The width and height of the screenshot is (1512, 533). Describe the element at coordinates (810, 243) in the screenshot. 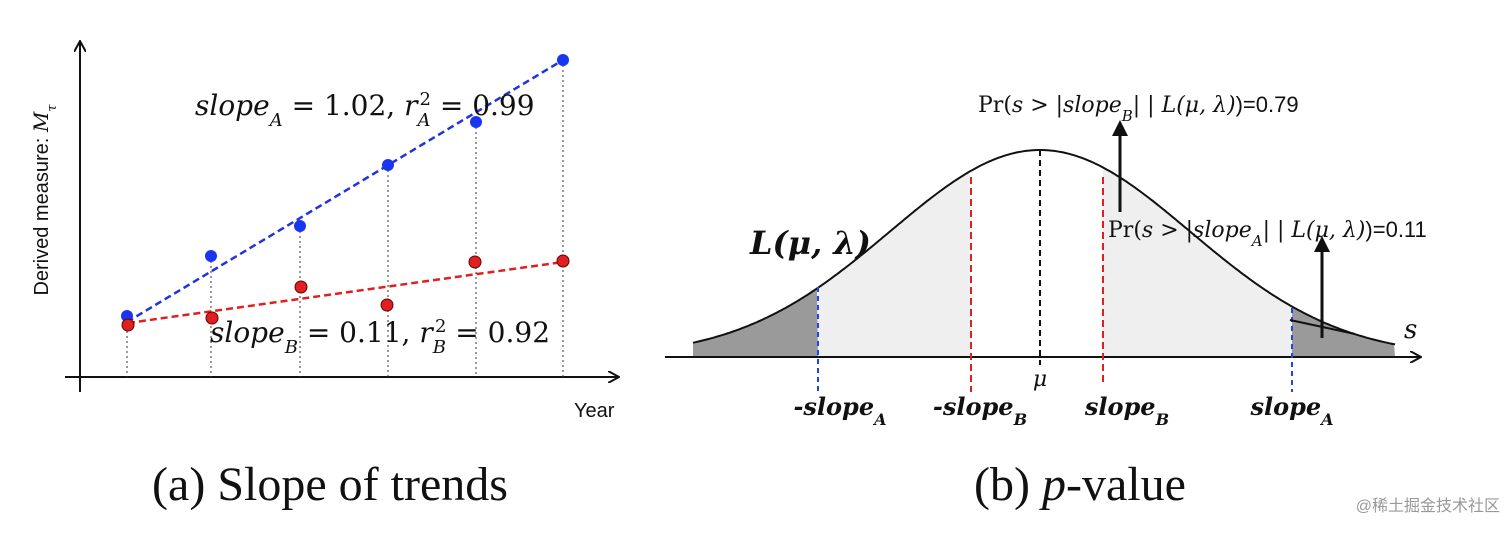

I see `curve-label: L(μ, λ)` at that location.